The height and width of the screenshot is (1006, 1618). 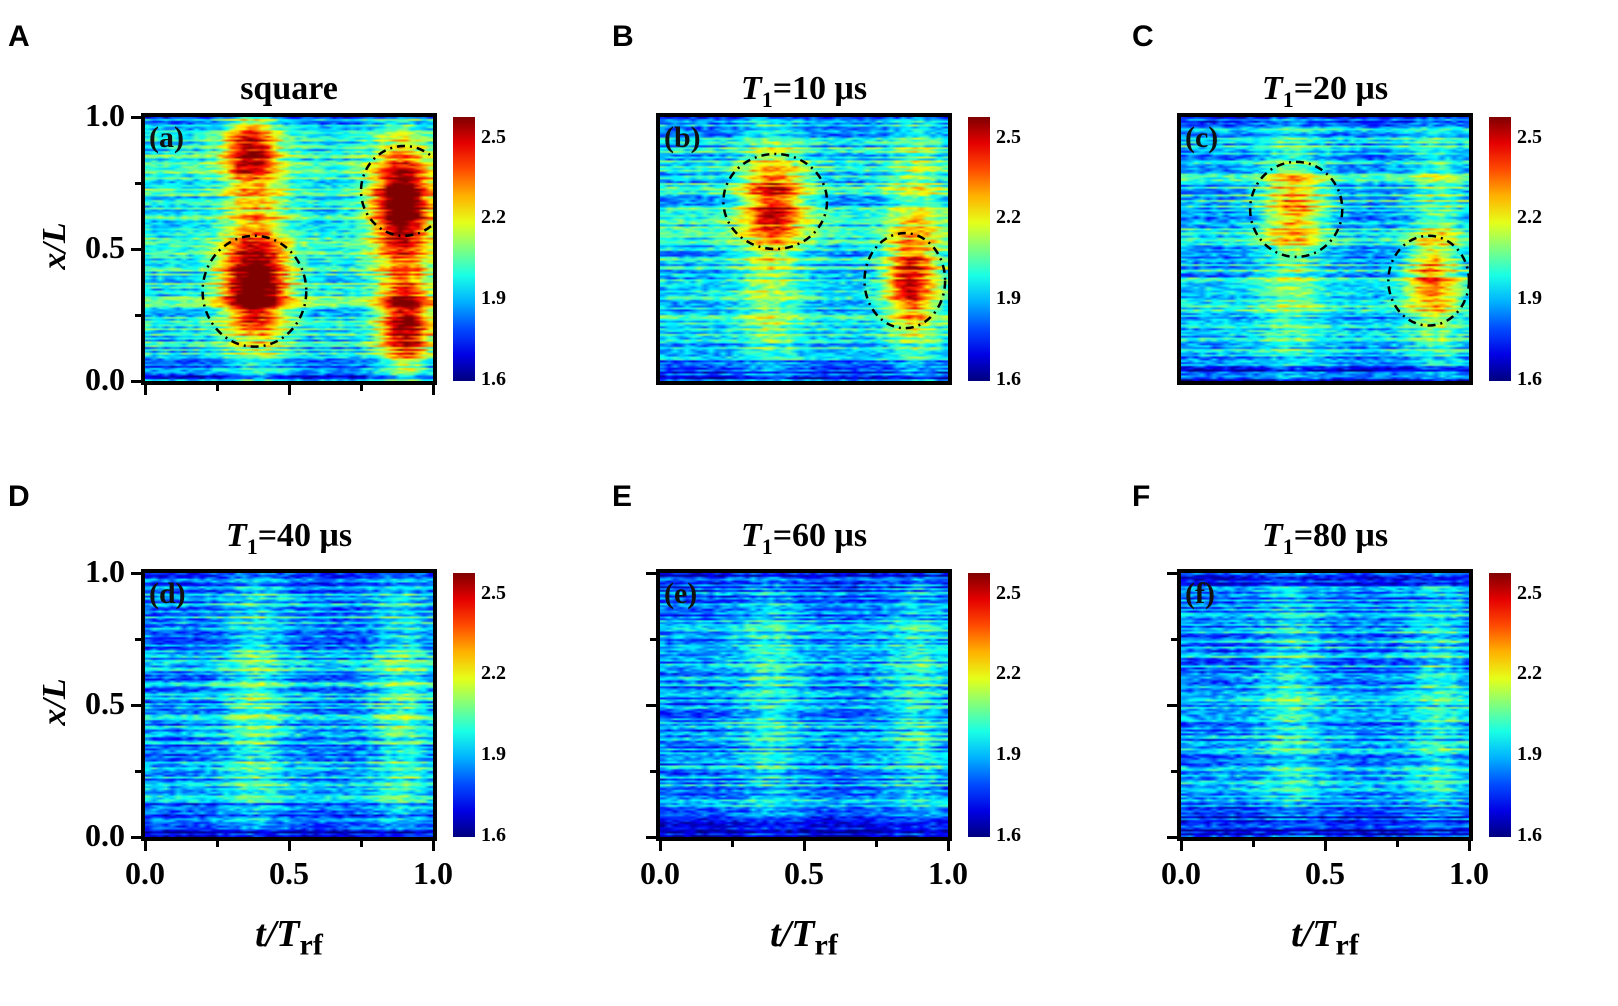 I want to click on title-value: =40 μs, so click(x=305, y=535).